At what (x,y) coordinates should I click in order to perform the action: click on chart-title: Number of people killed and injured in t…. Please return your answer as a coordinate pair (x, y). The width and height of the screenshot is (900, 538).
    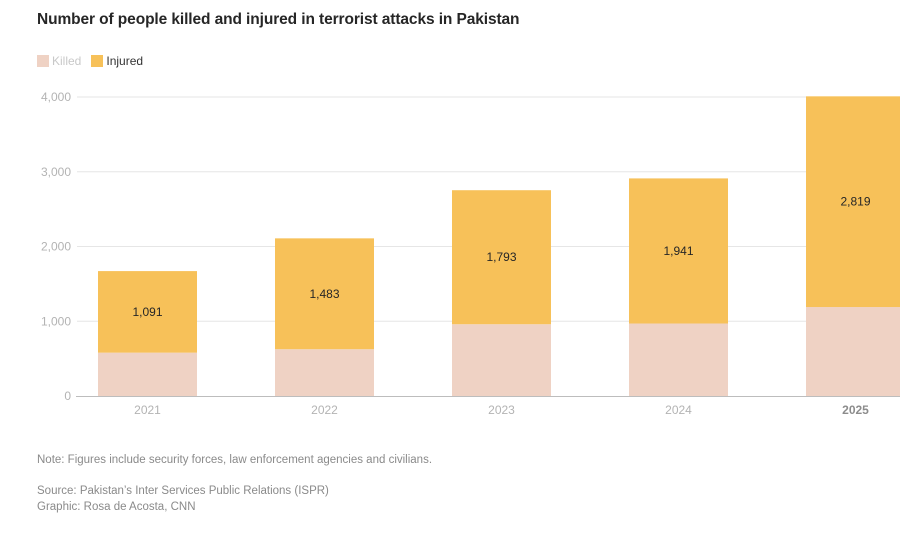
    Looking at the image, I should click on (278, 19).